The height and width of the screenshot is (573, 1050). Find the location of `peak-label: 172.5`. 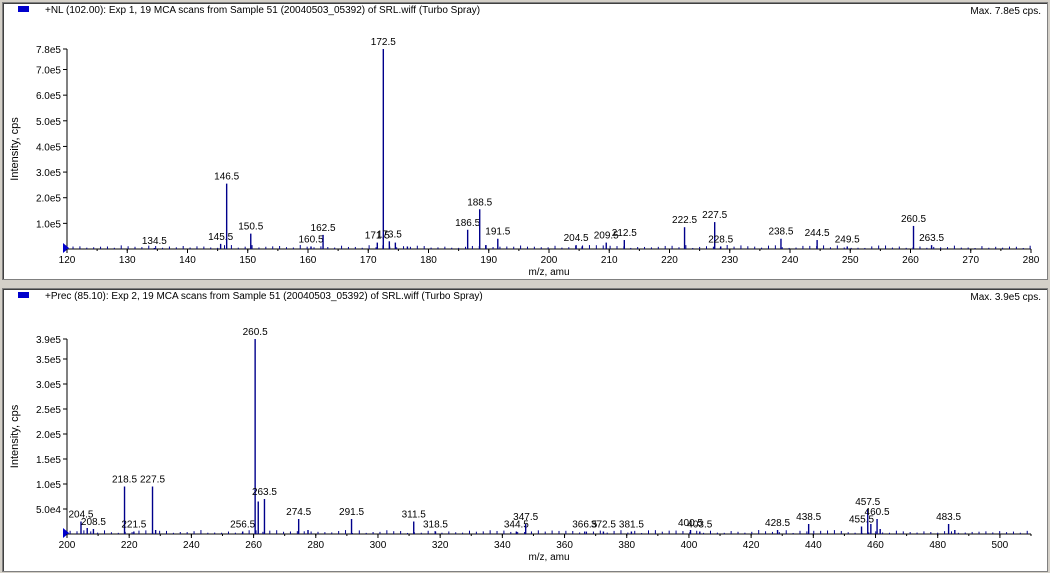

peak-label: 172.5 is located at coordinates (383, 42).